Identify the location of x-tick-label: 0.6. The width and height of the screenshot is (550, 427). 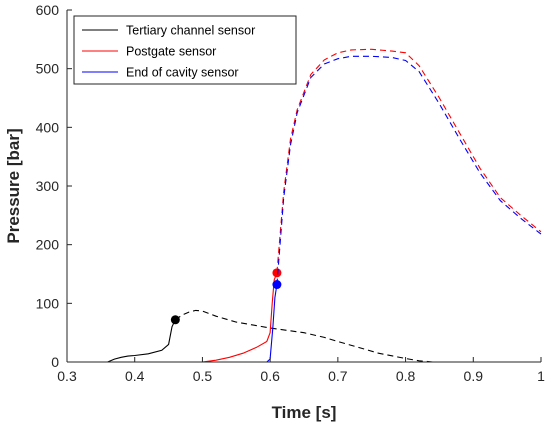
(270, 376).